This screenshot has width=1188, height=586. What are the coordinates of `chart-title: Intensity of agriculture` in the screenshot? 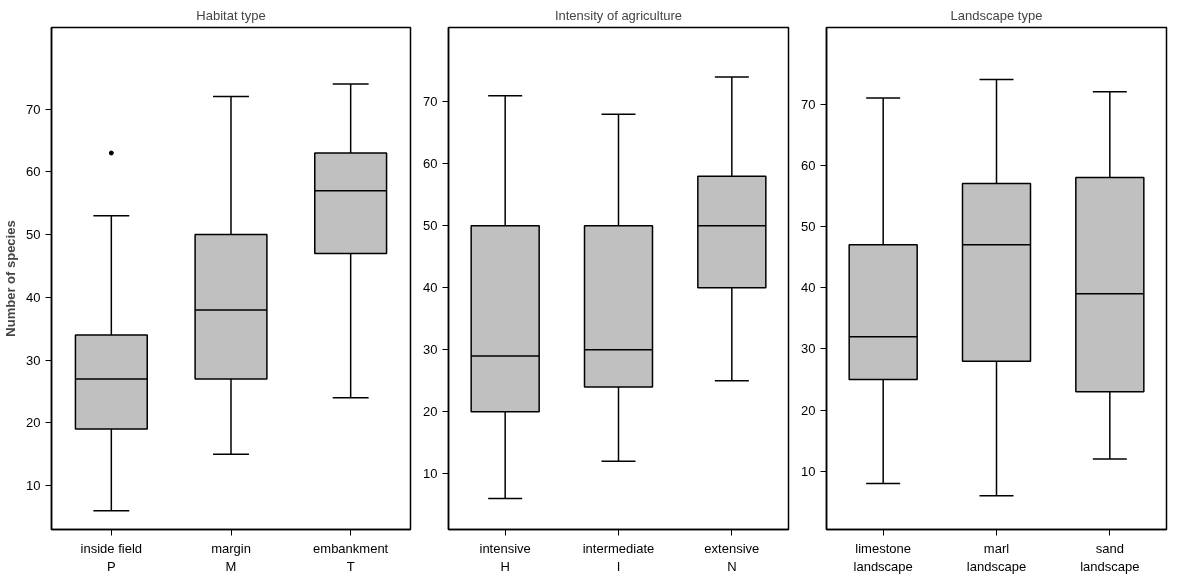 It's located at (618, 15).